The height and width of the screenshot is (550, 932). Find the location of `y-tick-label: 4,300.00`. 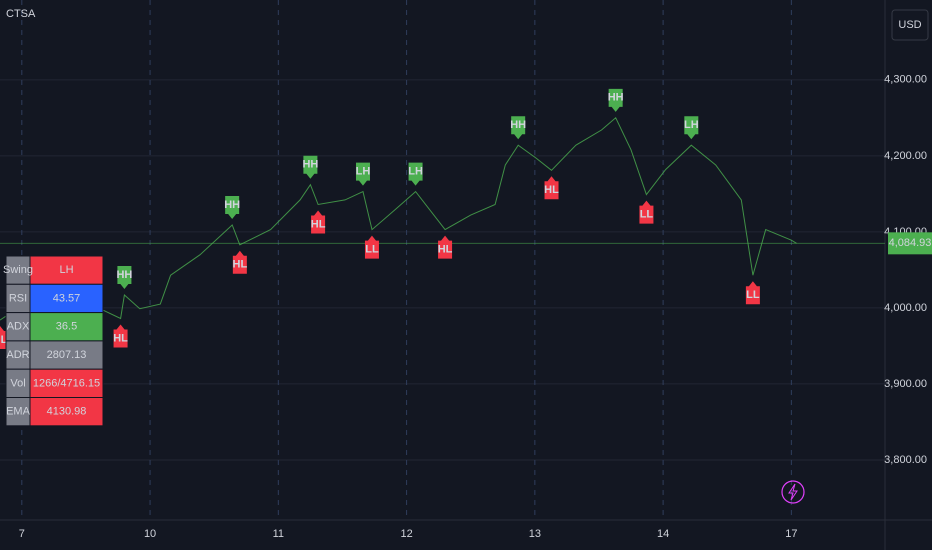

y-tick-label: 4,300.00 is located at coordinates (905, 80).